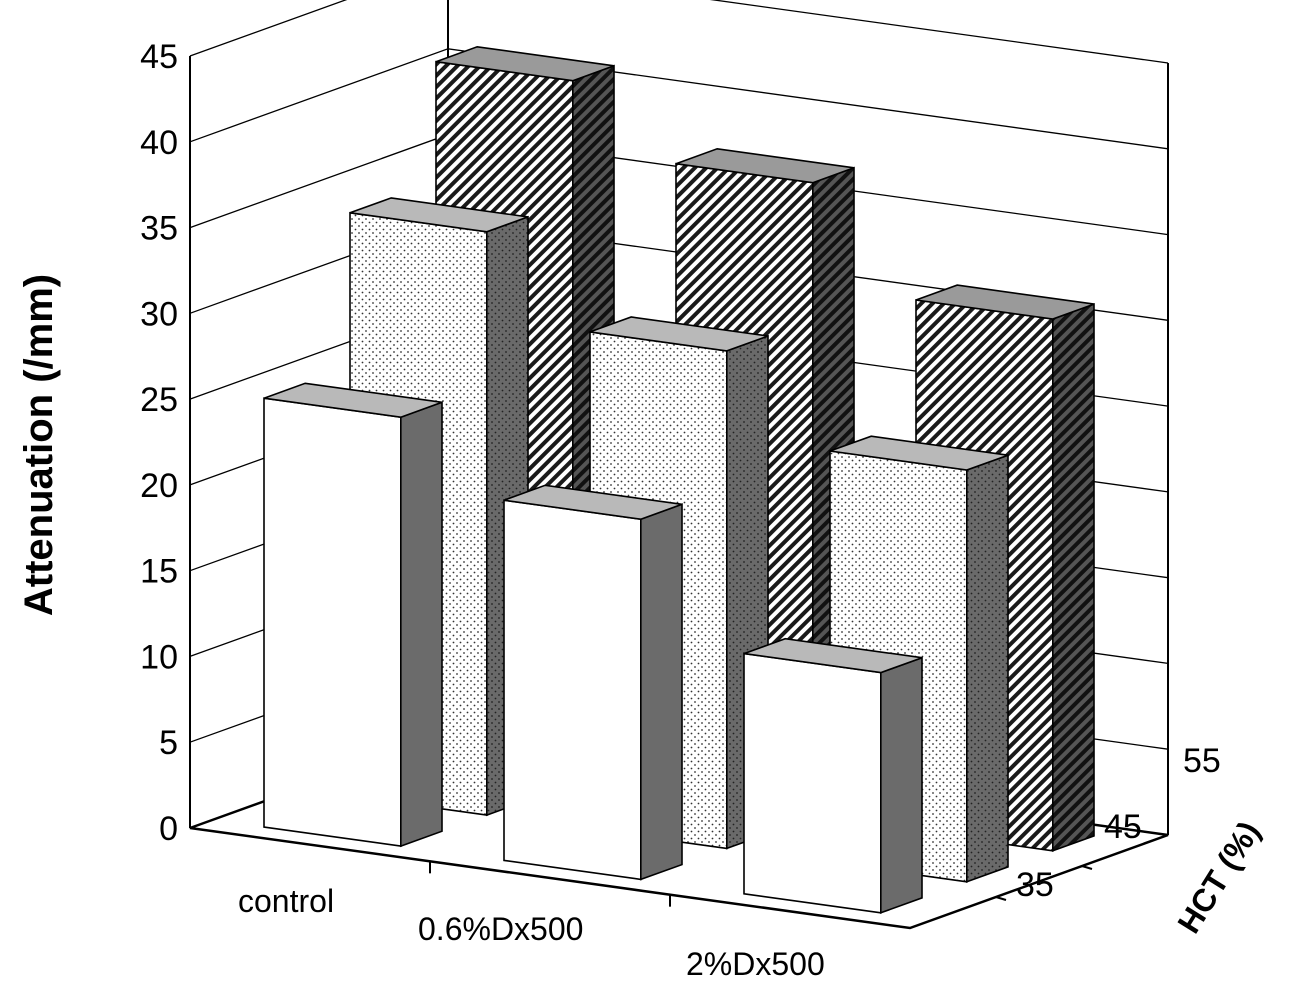  What do you see at coordinates (159, 486) in the screenshot?
I see `y-tick-label: 20` at bounding box center [159, 486].